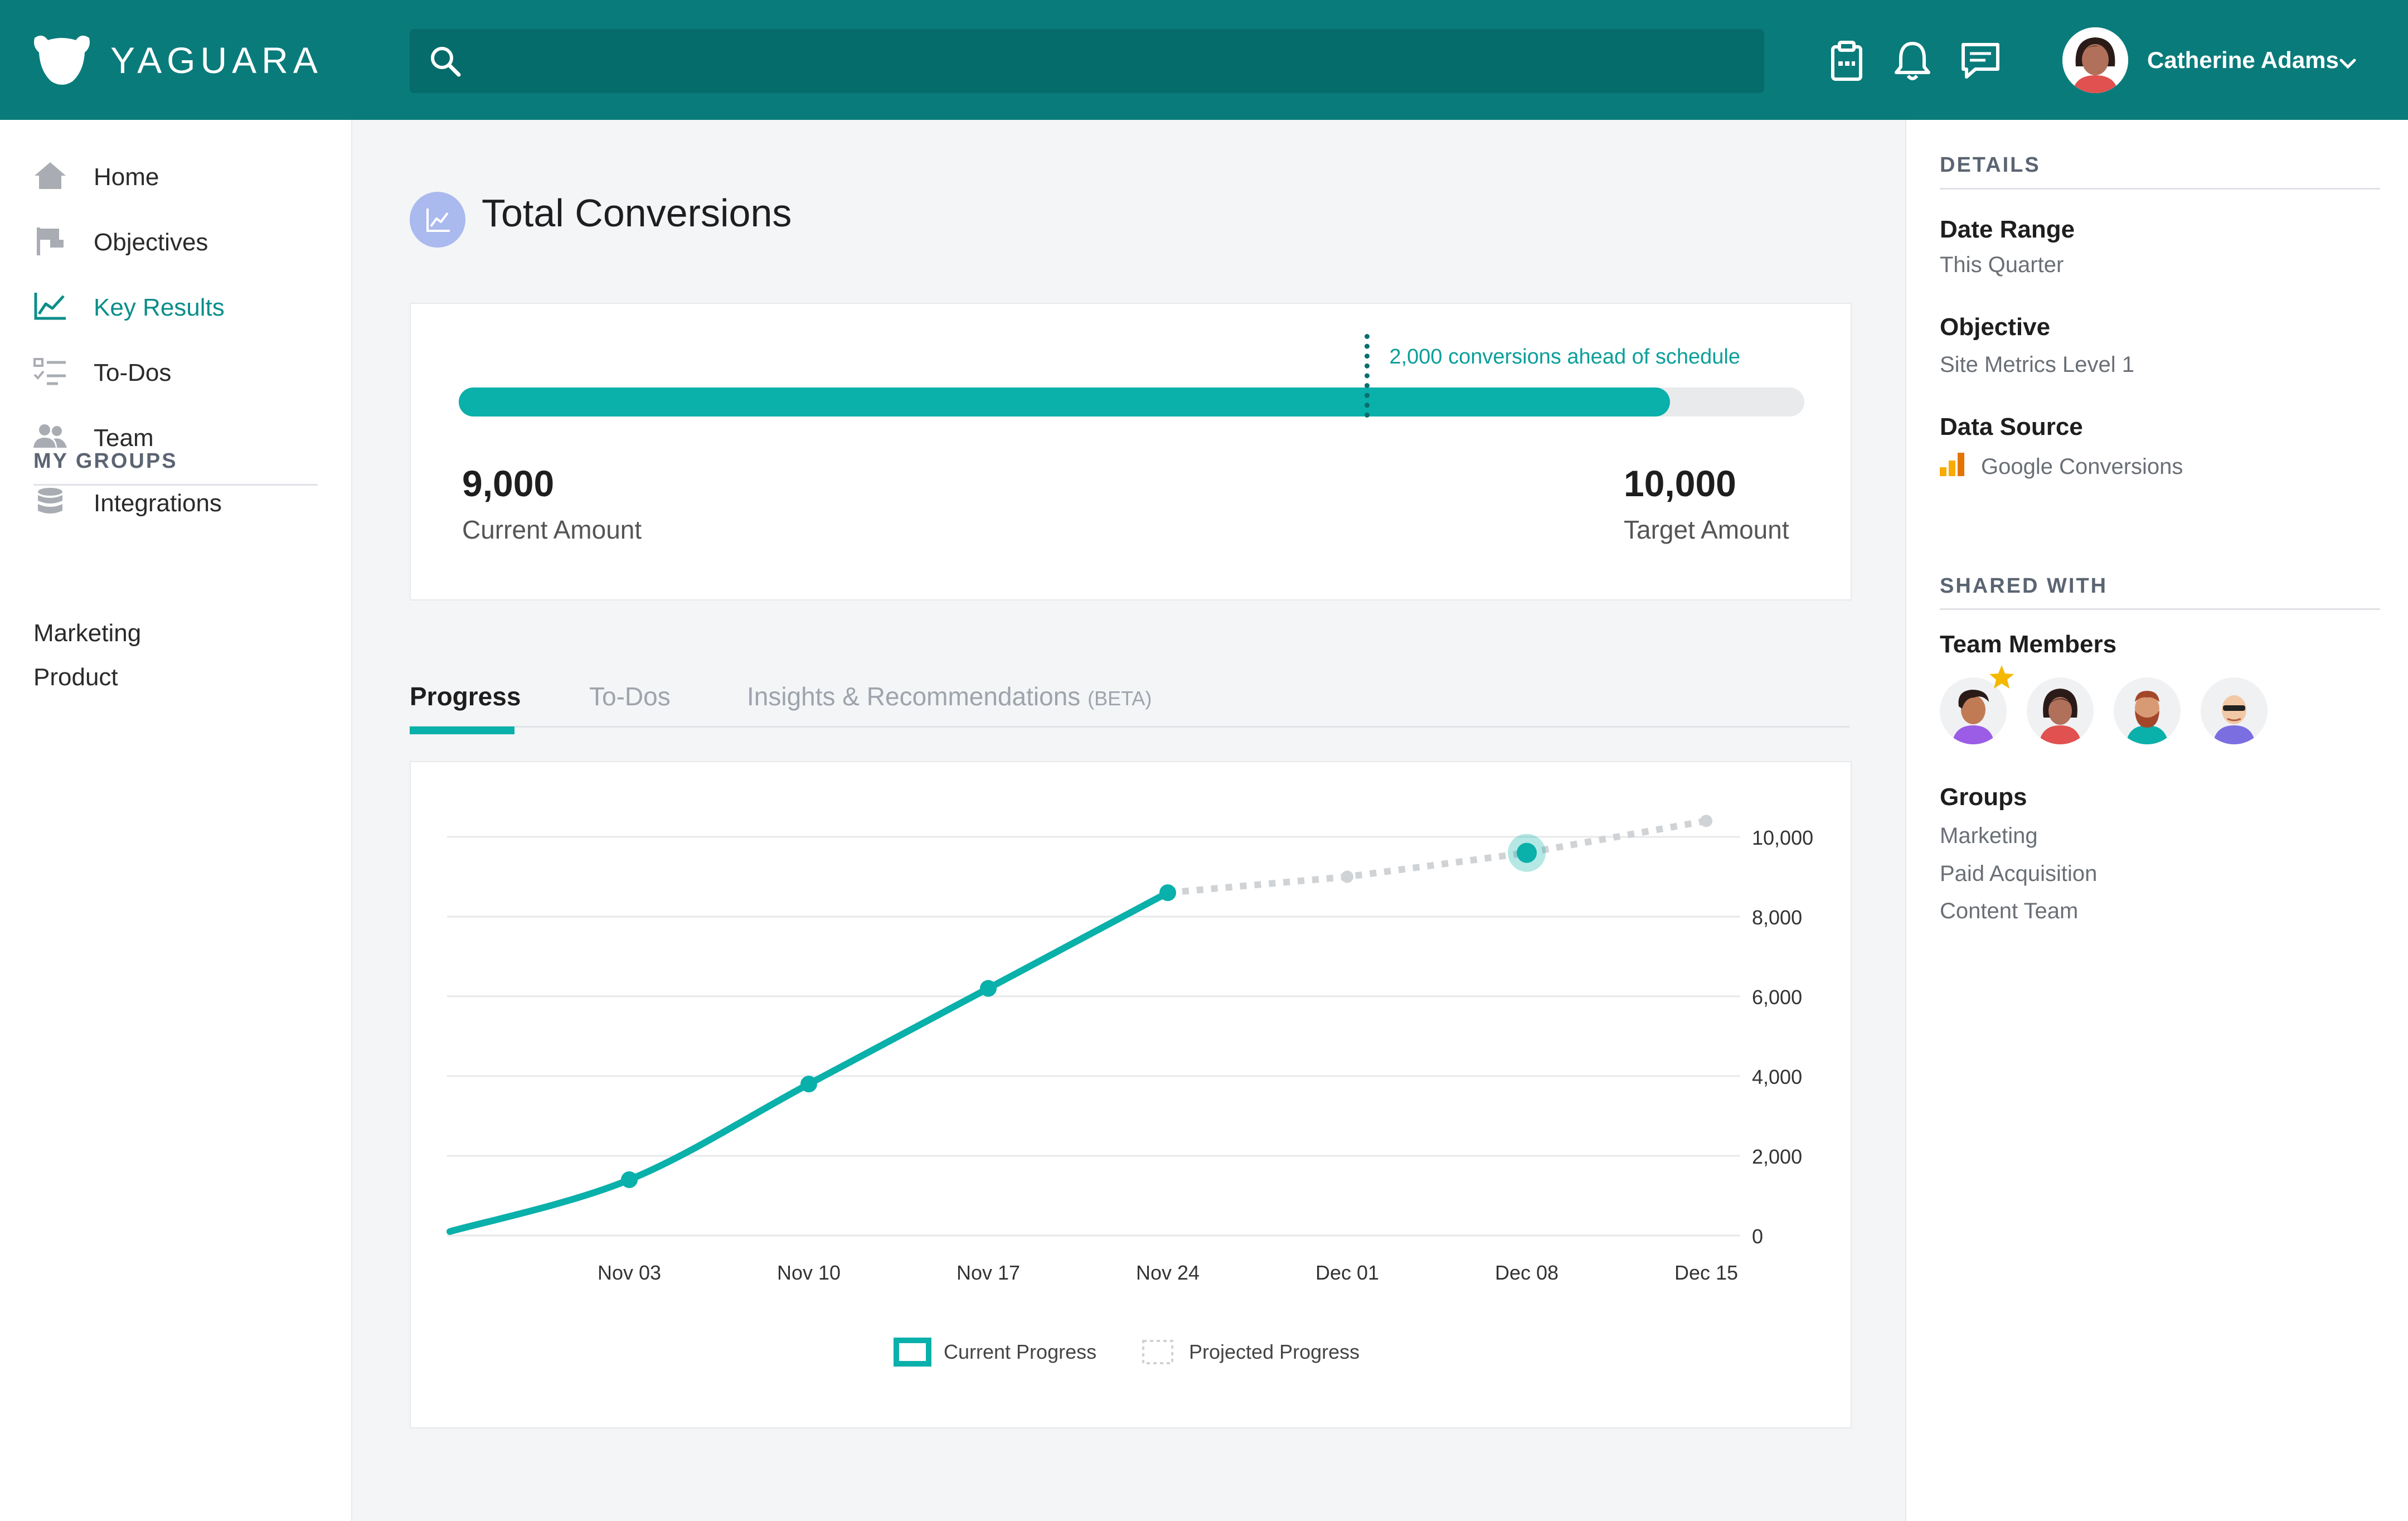 This screenshot has width=2408, height=1521. I want to click on sidebar: Home Objectives Key Results To-Dos, so click(176, 820).